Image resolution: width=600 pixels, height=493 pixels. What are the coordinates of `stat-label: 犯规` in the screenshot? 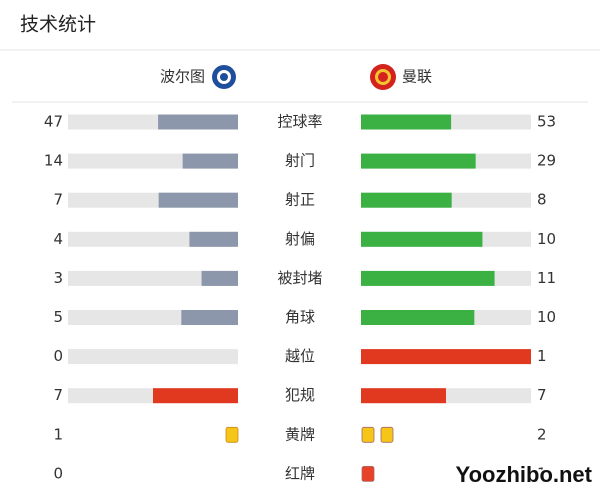 It's located at (300, 395).